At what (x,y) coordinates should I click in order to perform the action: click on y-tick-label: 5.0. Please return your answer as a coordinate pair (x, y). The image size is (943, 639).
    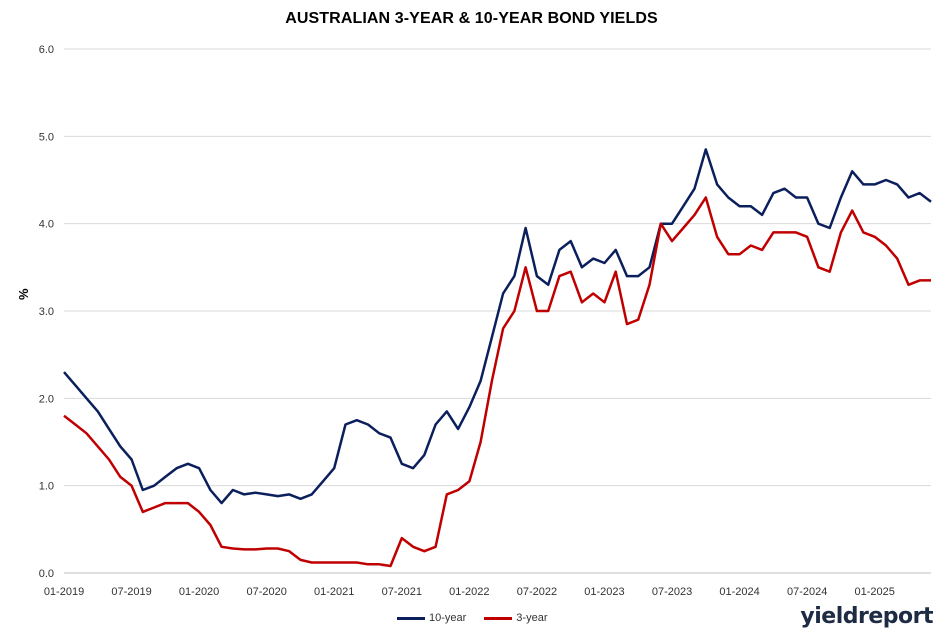
    Looking at the image, I should click on (46, 137).